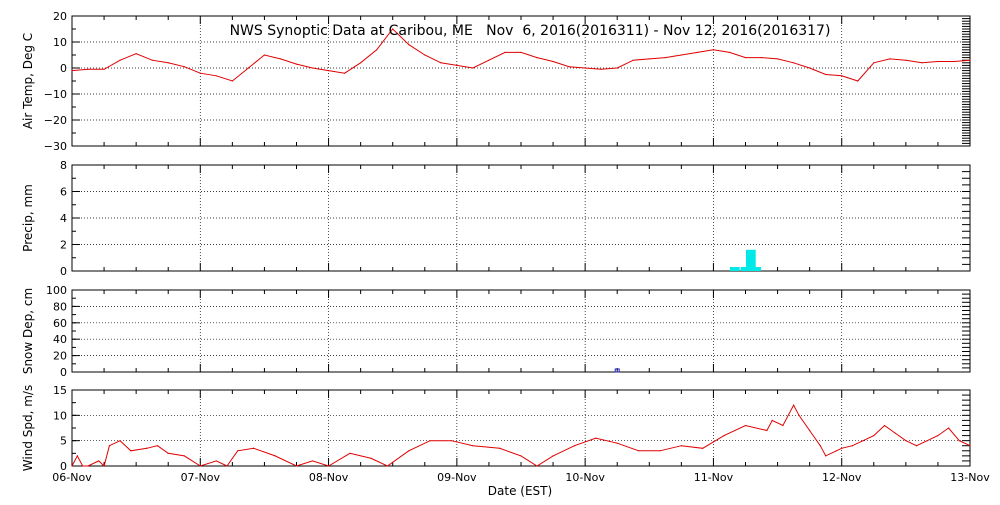  Describe the element at coordinates (60, 356) in the screenshot. I see `snow-depth-y-tick-label: 20` at that location.